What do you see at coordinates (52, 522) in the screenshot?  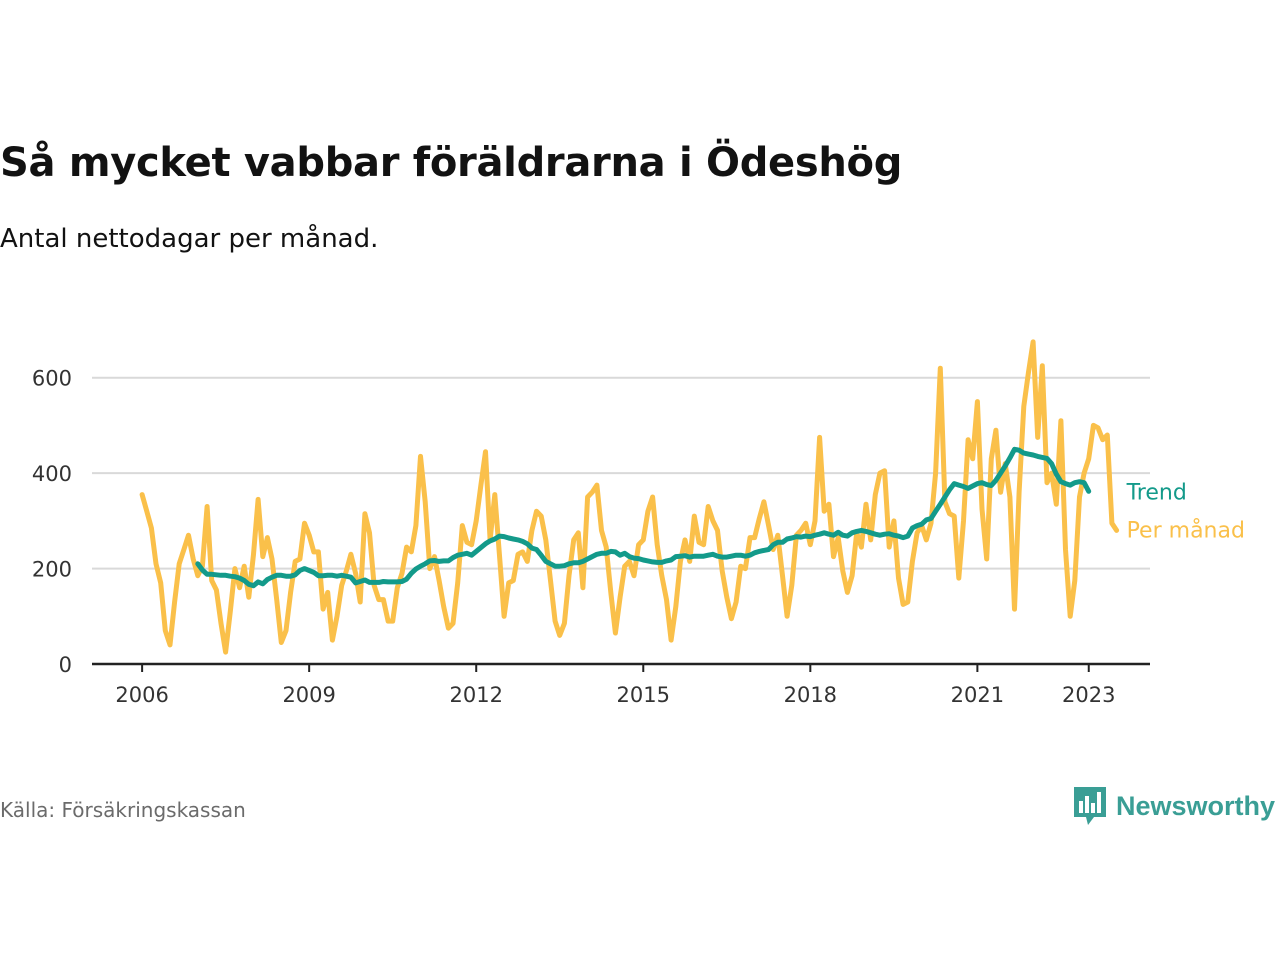 I see `y-axis-ticks: 0 200 400 600` at bounding box center [52, 522].